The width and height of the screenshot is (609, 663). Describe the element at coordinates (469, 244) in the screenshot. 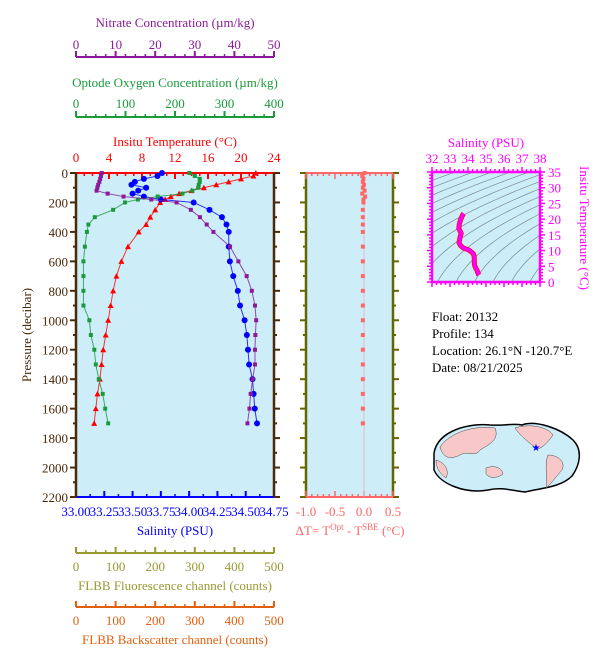

I see `ts-curve` at that location.